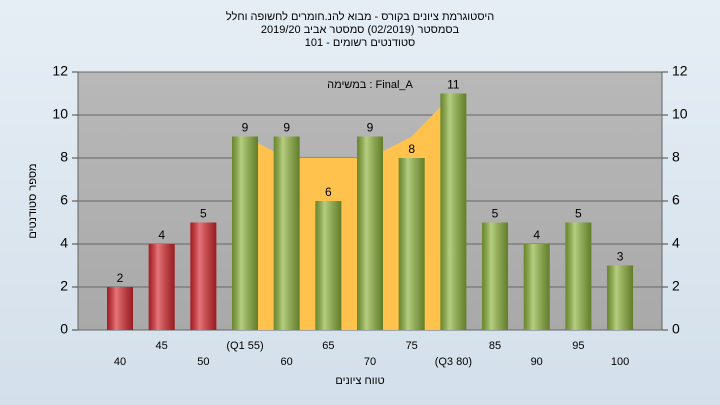 This screenshot has height=405, width=720. Describe the element at coordinates (412, 346) in the screenshot. I see `x-tick-label: 75` at that location.